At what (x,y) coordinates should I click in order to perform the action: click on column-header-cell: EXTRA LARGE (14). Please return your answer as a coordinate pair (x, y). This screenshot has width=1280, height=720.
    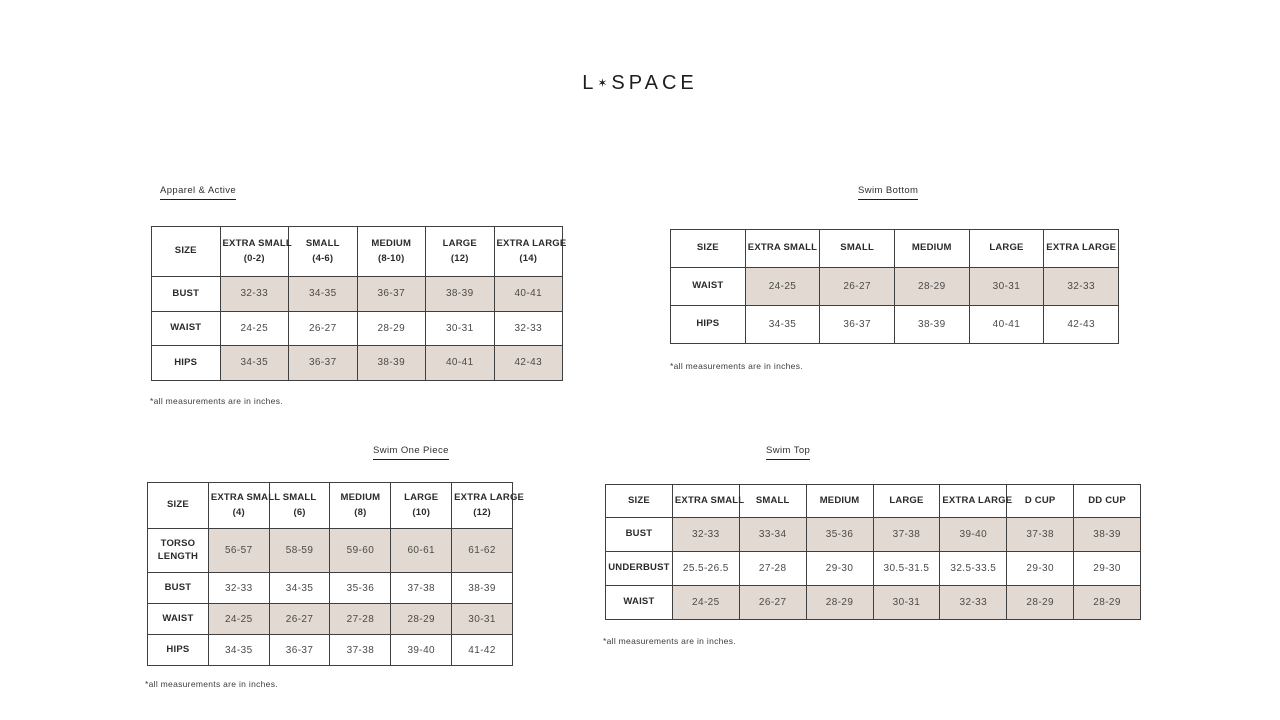
    Looking at the image, I should click on (529, 251).